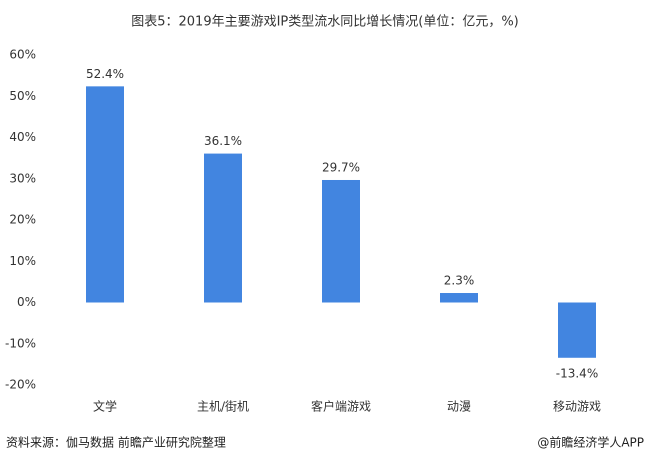  What do you see at coordinates (22, 220) in the screenshot?
I see `y-tick-label: 20%` at bounding box center [22, 220].